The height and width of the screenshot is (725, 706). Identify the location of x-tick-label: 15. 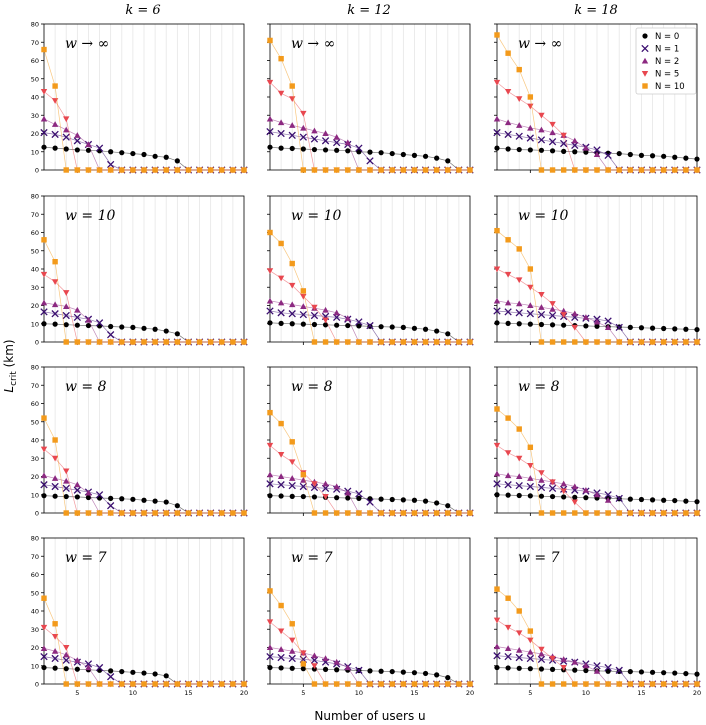
(188, 693).